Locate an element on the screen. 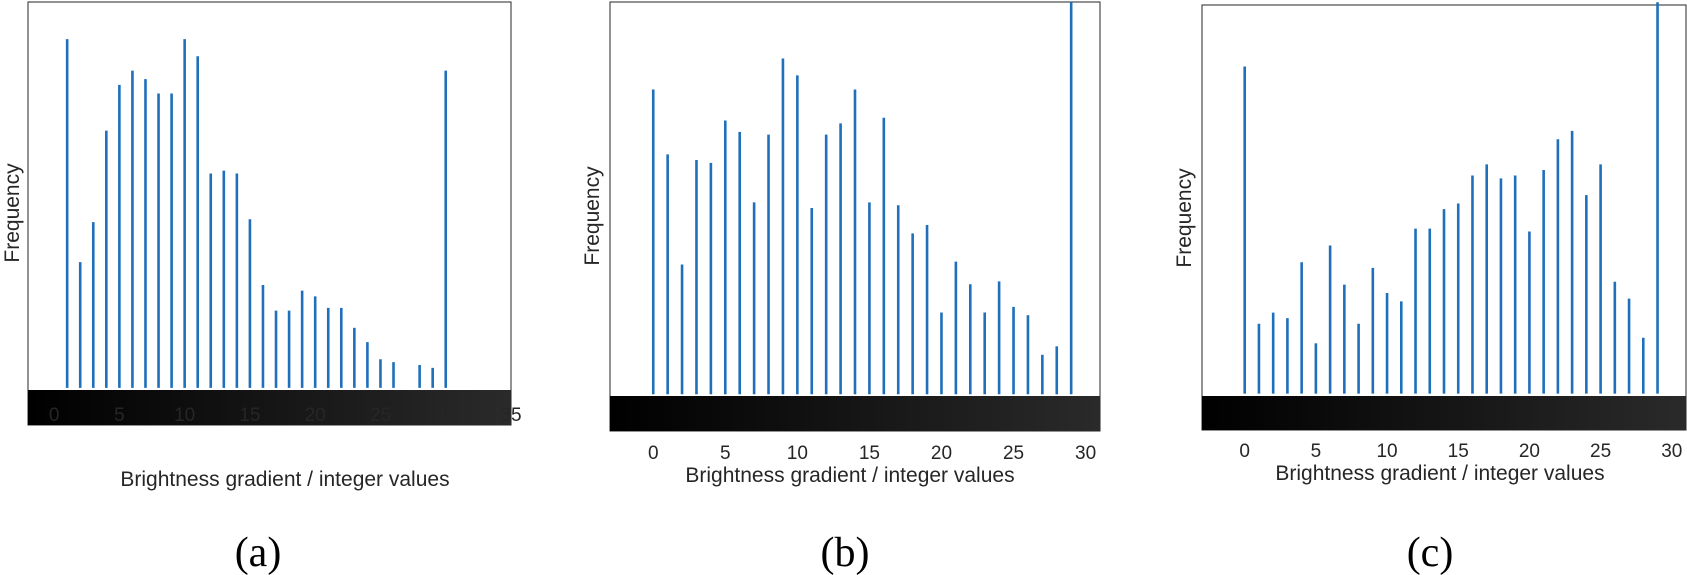  panel-caption: (b) is located at coordinates (845, 552).